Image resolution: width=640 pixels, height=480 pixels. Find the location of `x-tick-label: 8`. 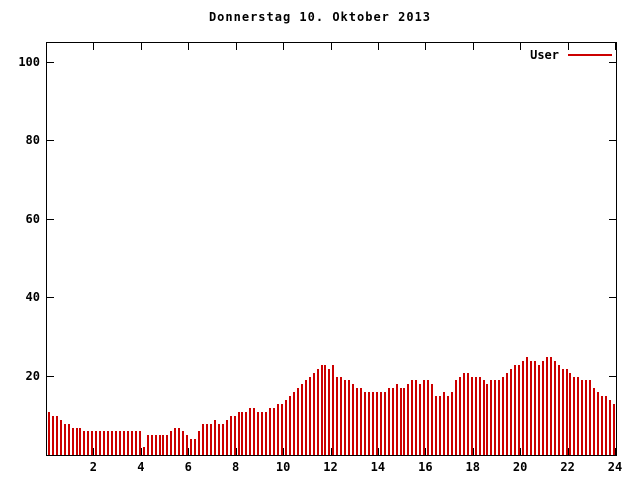

x-tick-label: 8 is located at coordinates (236, 467).